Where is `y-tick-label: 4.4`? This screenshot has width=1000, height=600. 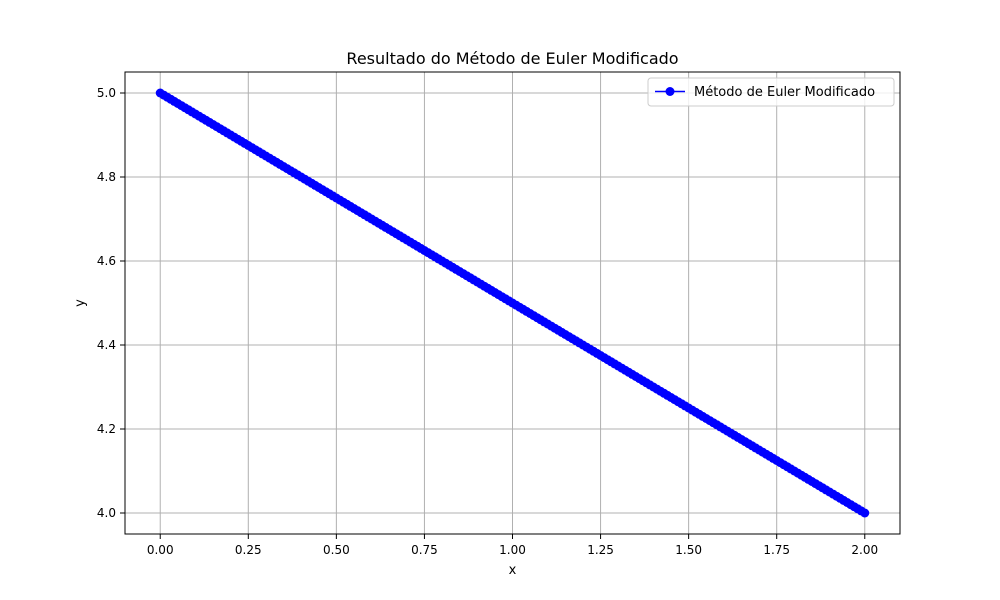
y-tick-label: 4.4 is located at coordinates (106, 345).